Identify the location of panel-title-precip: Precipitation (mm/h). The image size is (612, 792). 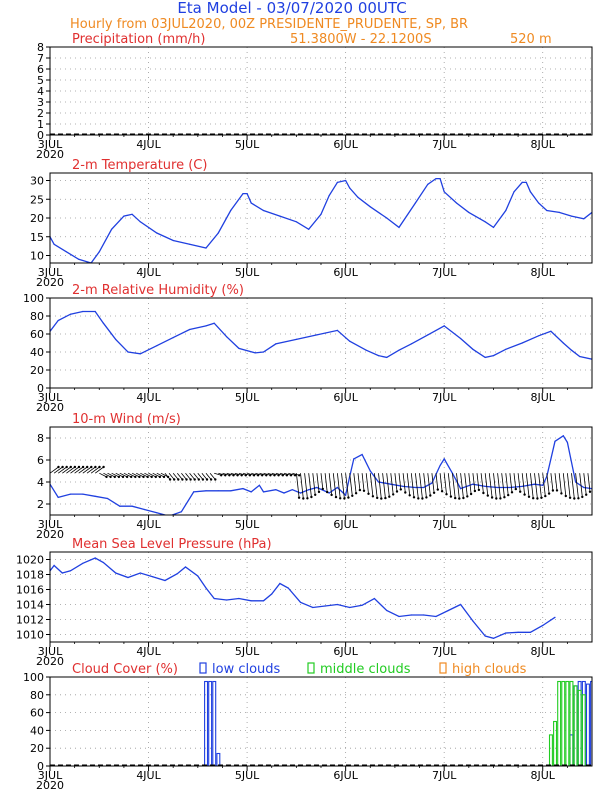
(138, 39).